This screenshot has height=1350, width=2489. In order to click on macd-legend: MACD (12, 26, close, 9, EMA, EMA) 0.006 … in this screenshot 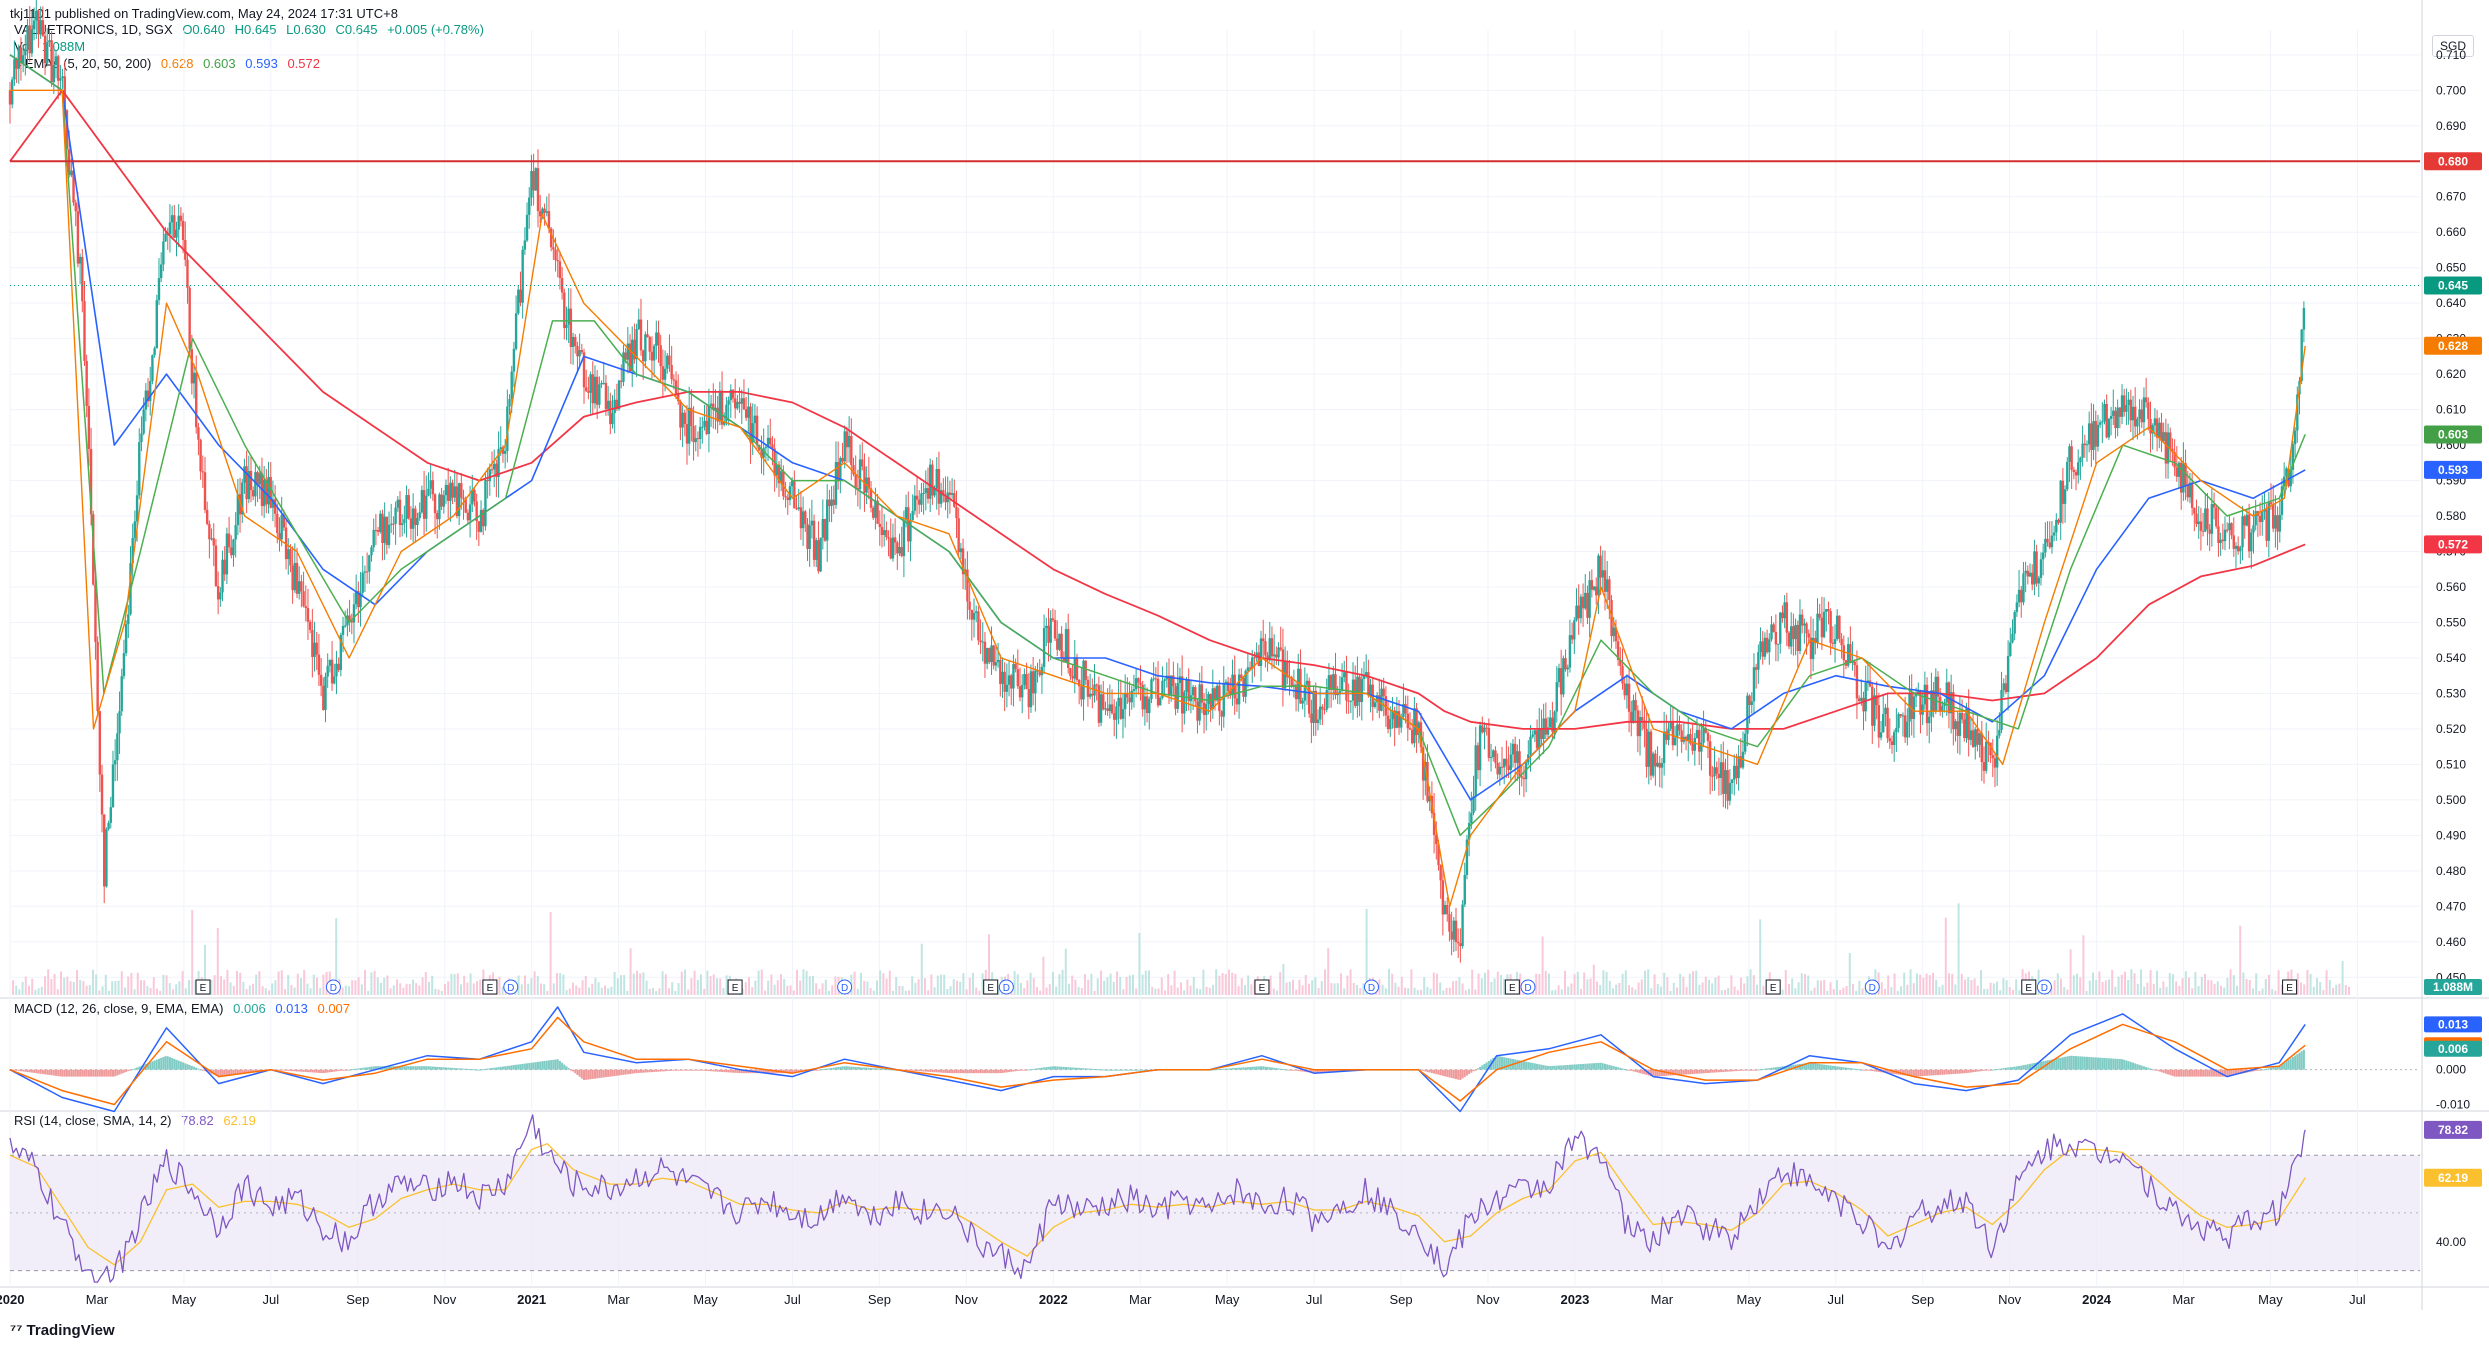, I will do `click(185, 1008)`.